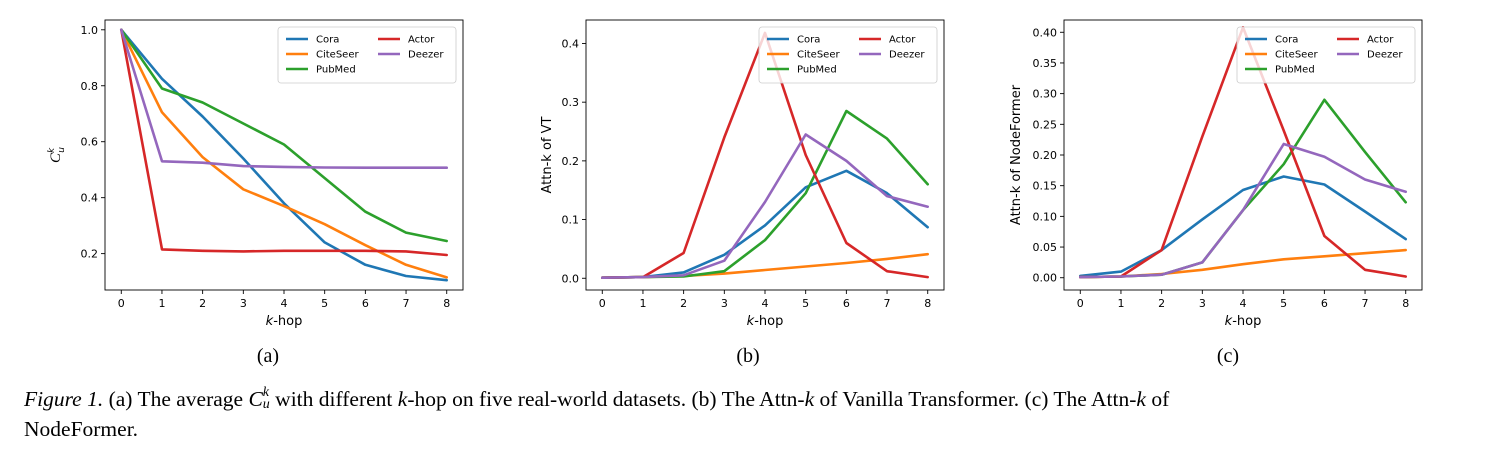 The height and width of the screenshot is (462, 1495). Describe the element at coordinates (268, 356) in the screenshot. I see `panel-label: (a)` at that location.